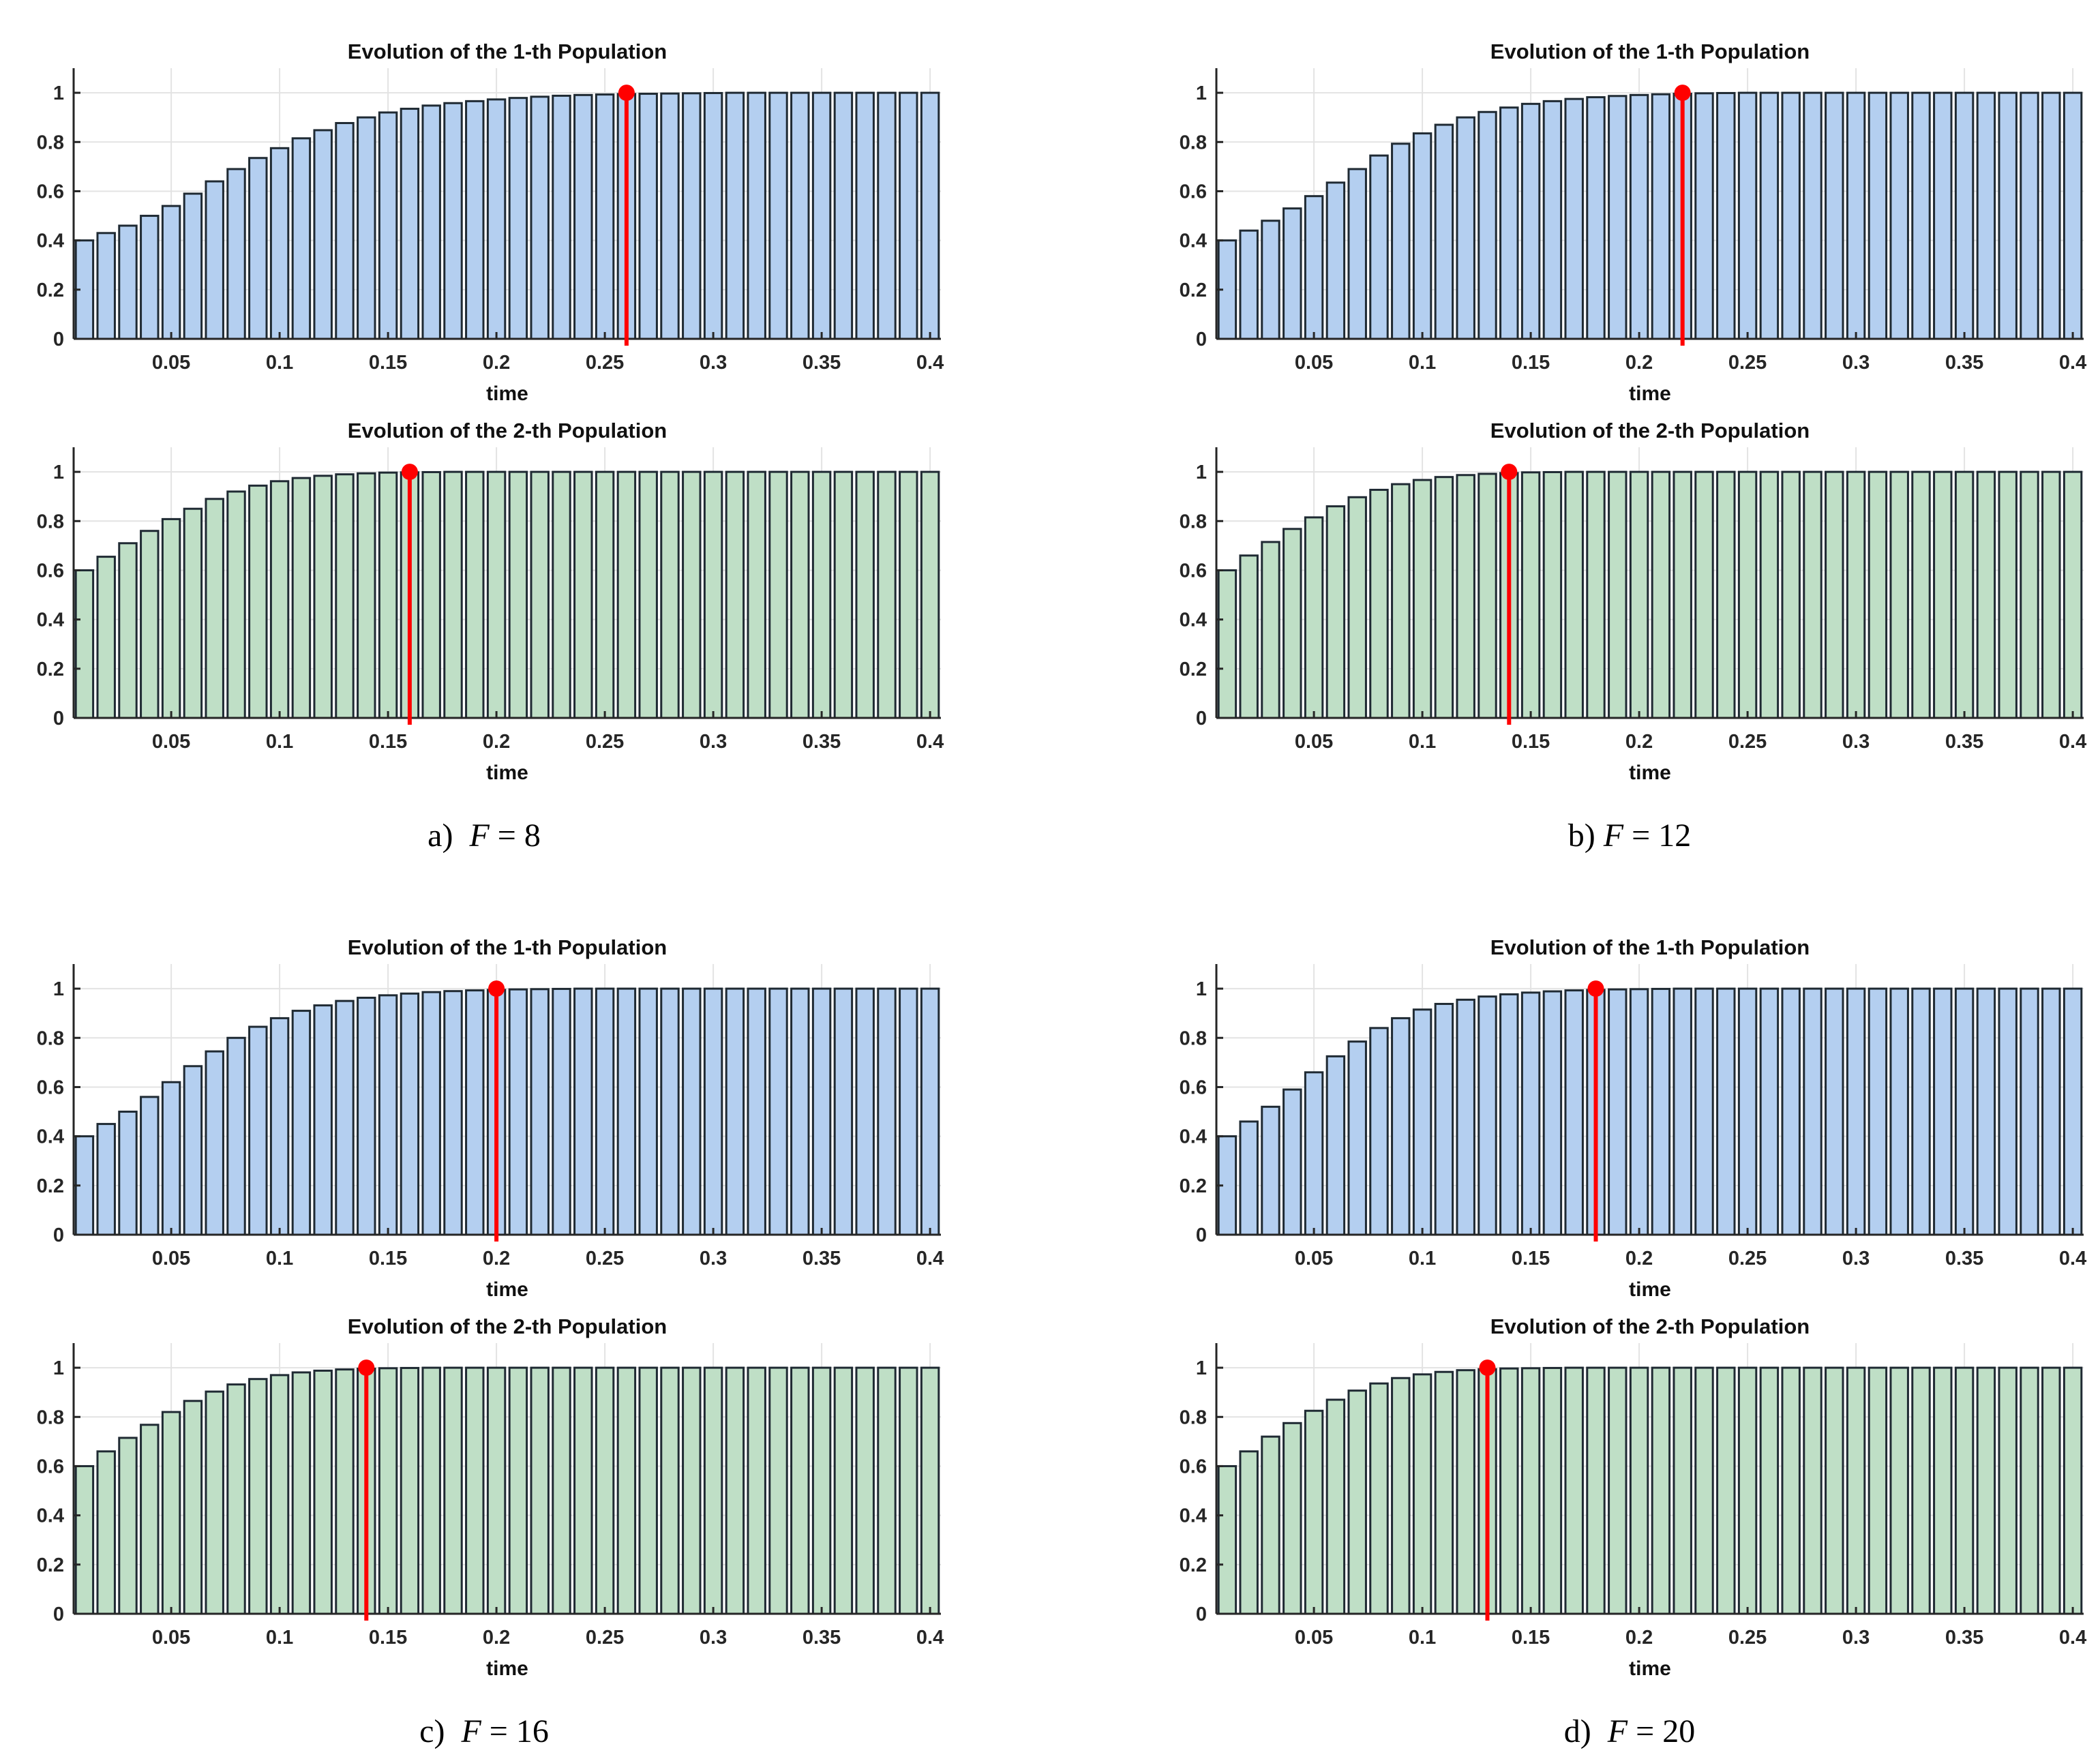 Image resolution: width=2100 pixels, height=1759 pixels. I want to click on chart-title: Evolution of the 2-th Population, so click(507, 1326).